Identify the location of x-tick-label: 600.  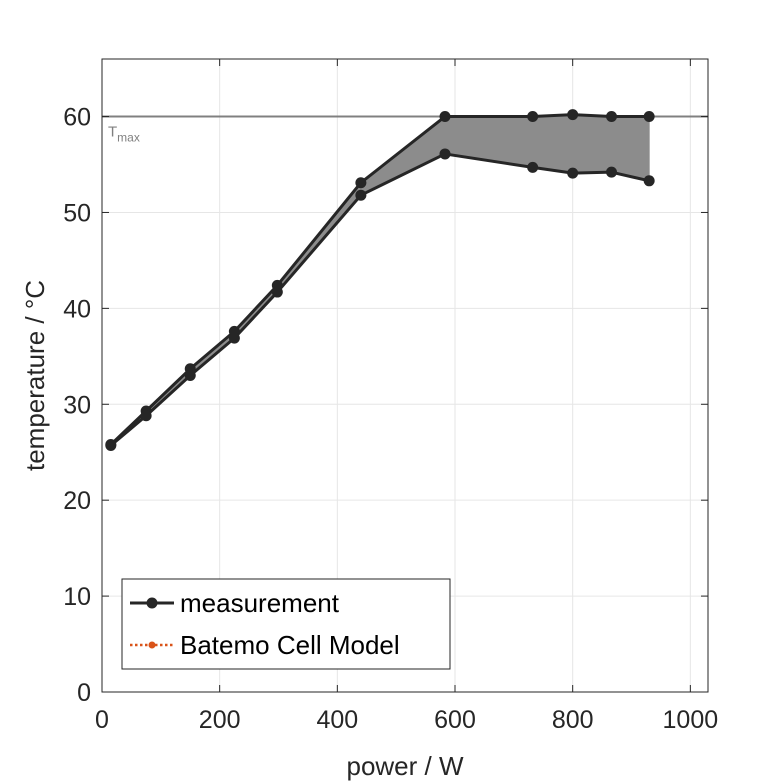
(455, 720).